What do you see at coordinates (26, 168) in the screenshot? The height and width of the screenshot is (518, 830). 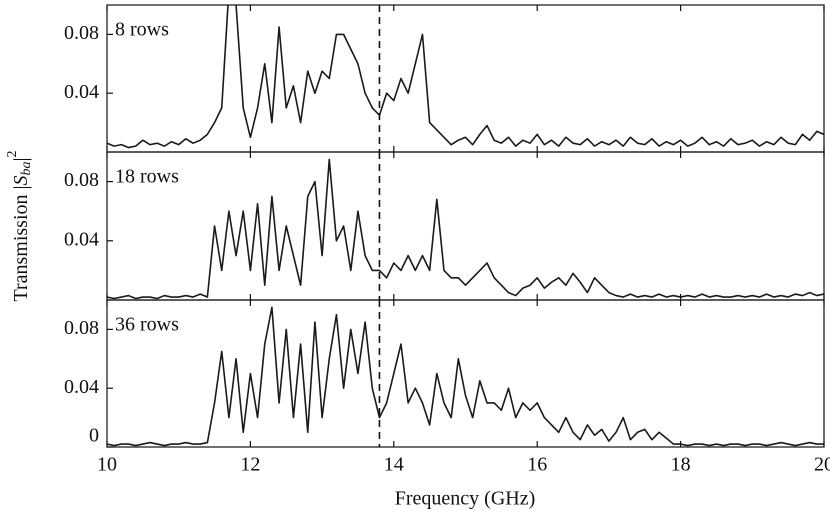 I see `y-label-subscript: ba` at bounding box center [26, 168].